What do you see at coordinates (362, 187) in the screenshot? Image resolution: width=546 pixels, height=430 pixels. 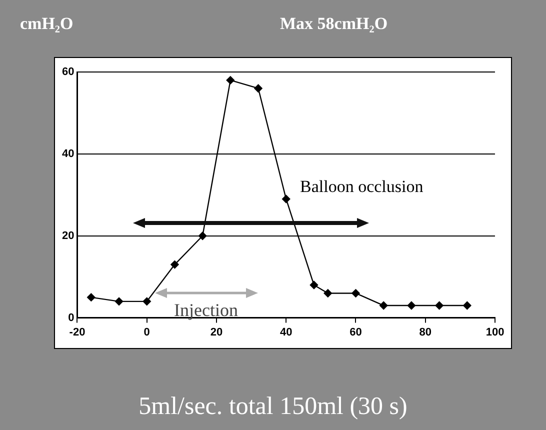 I see `annotation: Balloon occlusion` at bounding box center [362, 187].